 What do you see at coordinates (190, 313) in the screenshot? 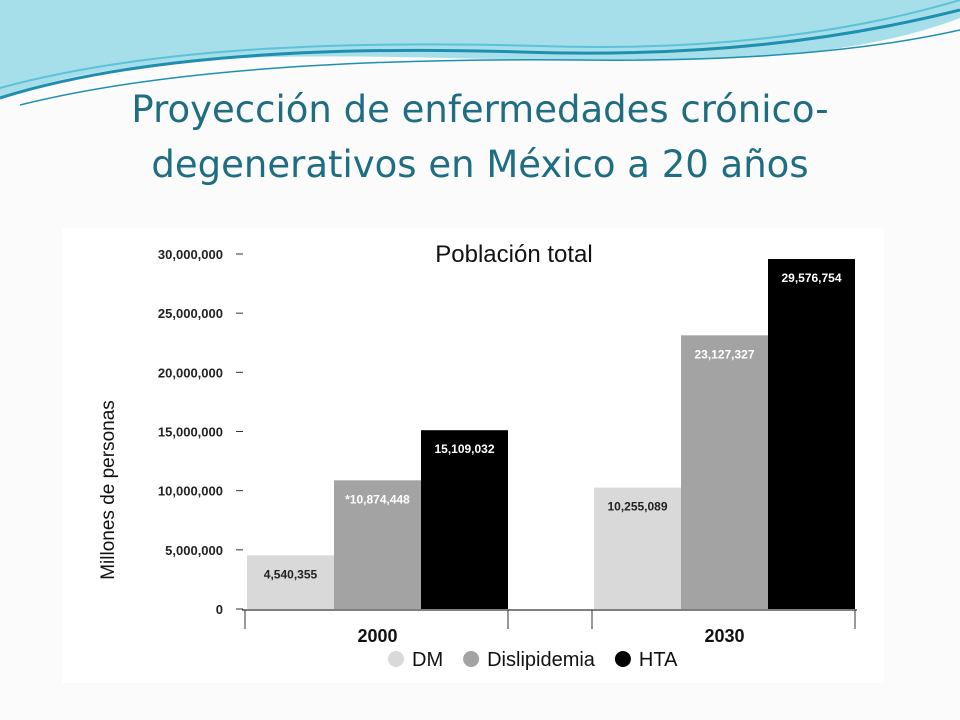
I see `y-tick-label: 25,000,000` at bounding box center [190, 313].